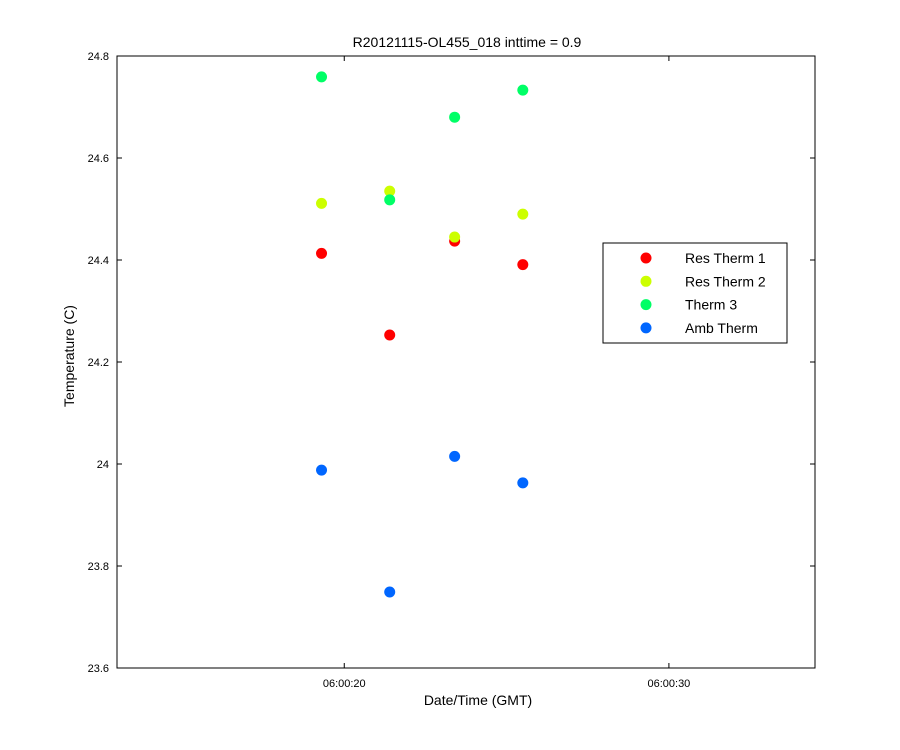 This screenshot has height=750, width=900. What do you see at coordinates (344, 684) in the screenshot?
I see `x-tick-label: 06:00:20` at bounding box center [344, 684].